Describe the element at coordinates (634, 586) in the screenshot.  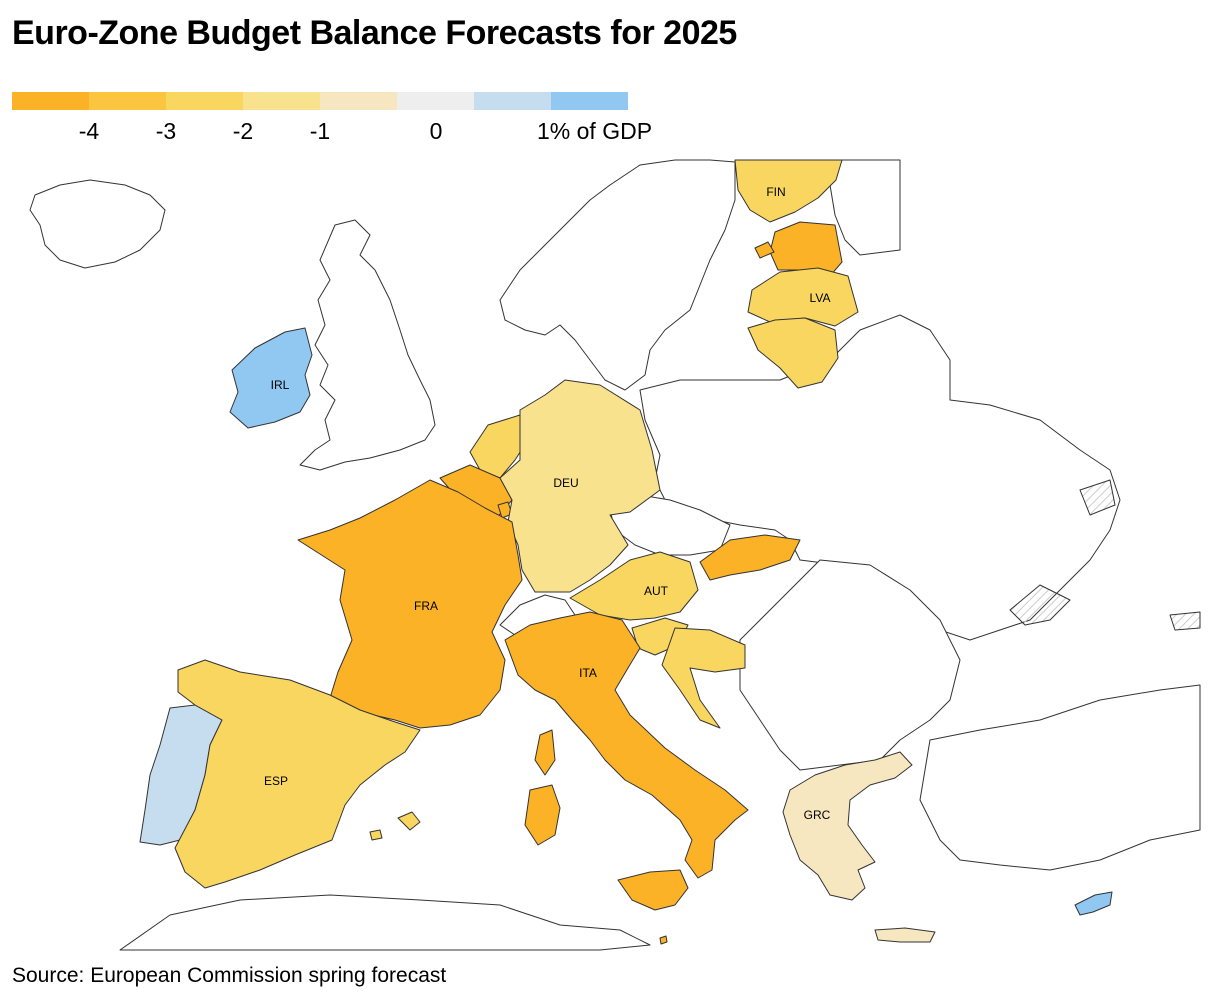
I see `country-austria` at that location.